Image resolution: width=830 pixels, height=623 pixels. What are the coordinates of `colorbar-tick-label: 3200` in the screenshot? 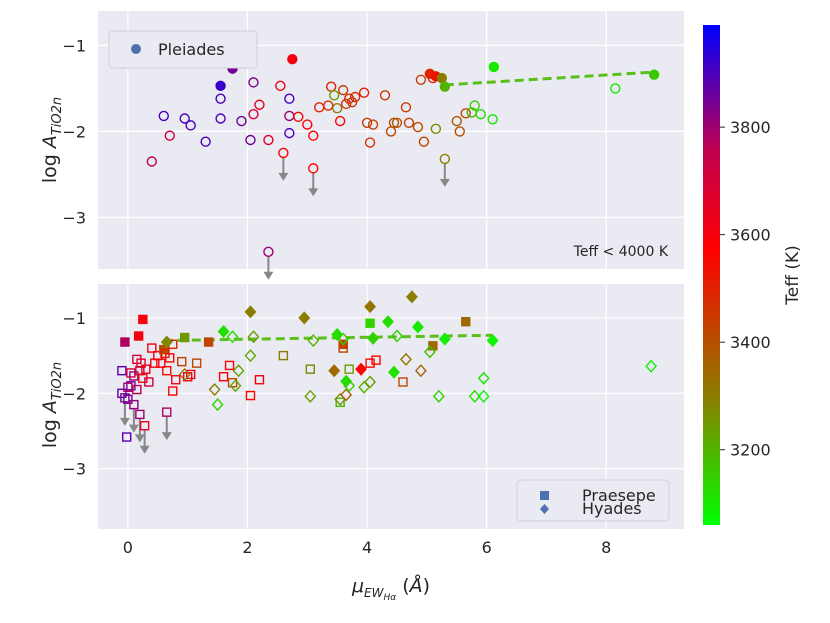 It's located at (750, 450).